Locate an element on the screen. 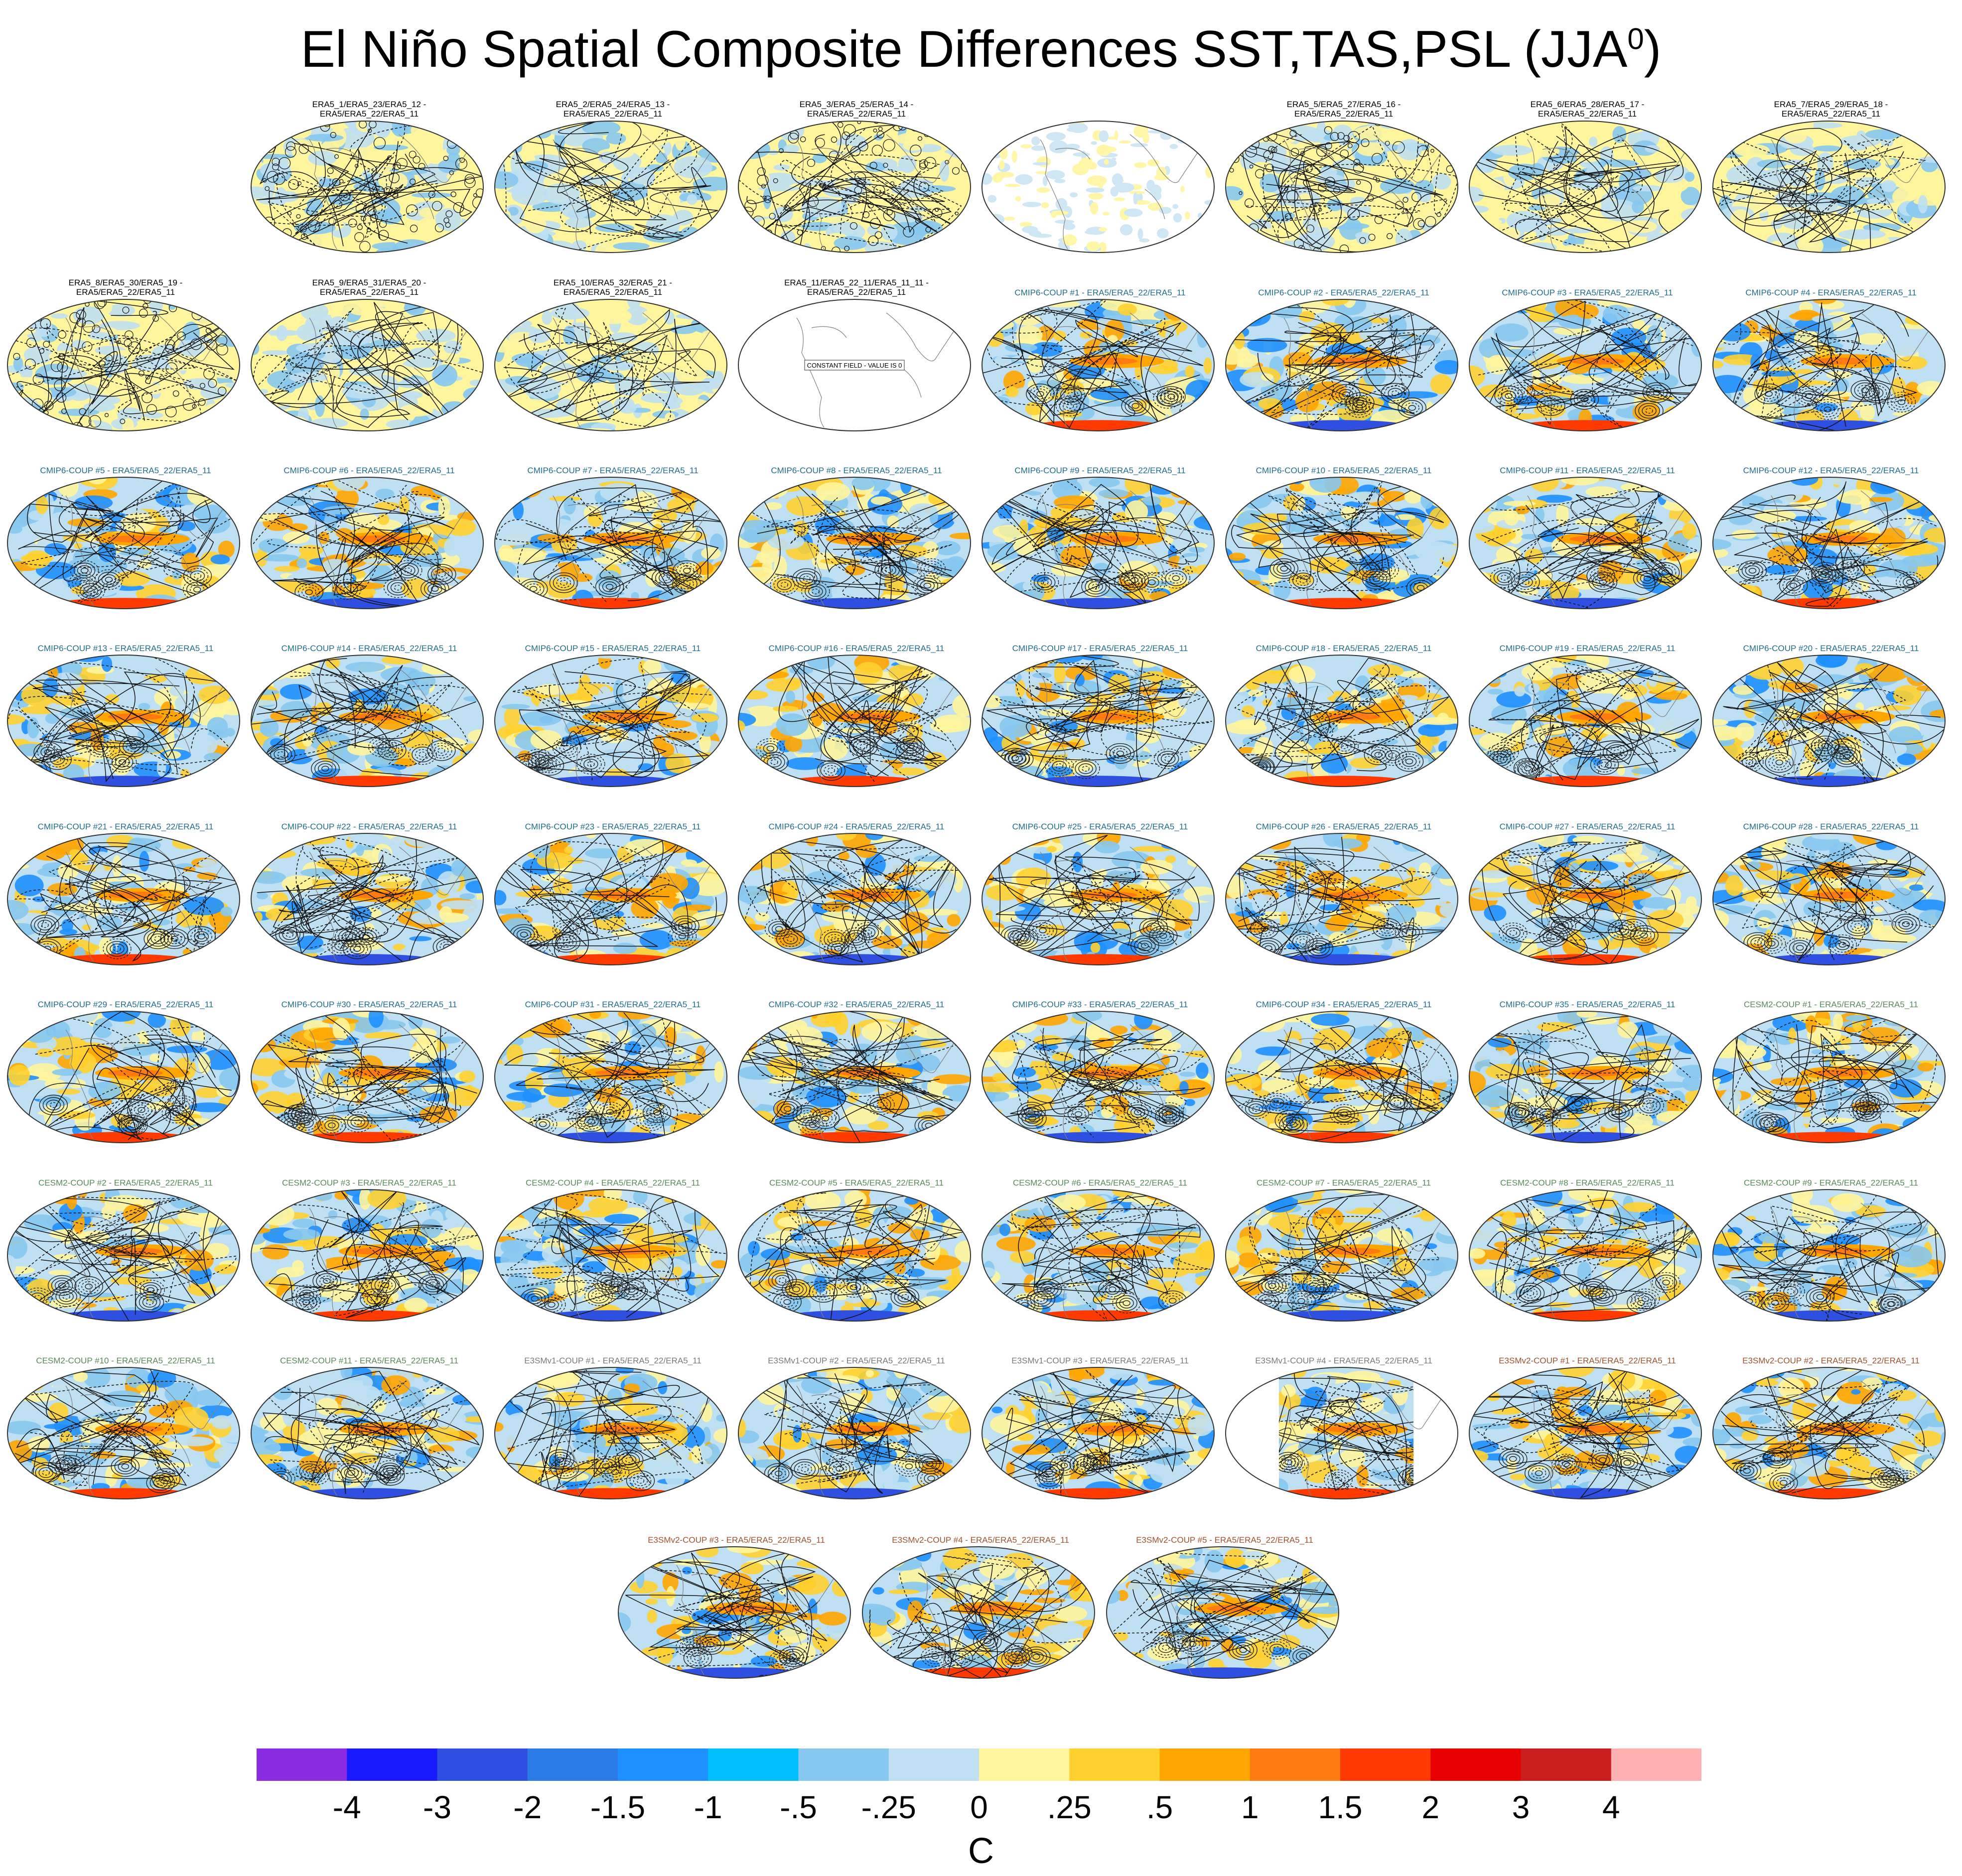 The width and height of the screenshot is (1962, 1876). panel-title-line: CMIP6-COUP #25 - ERA5/ERA5_22/ERA5_11 is located at coordinates (1100, 827).